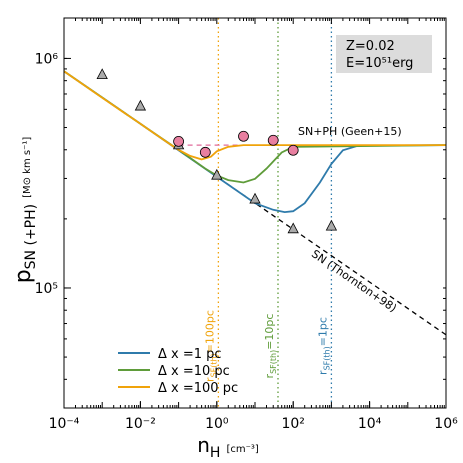  What do you see at coordinates (27, 167) in the screenshot?
I see `label-units: [M⊙ km s⁻¹]` at bounding box center [27, 167].